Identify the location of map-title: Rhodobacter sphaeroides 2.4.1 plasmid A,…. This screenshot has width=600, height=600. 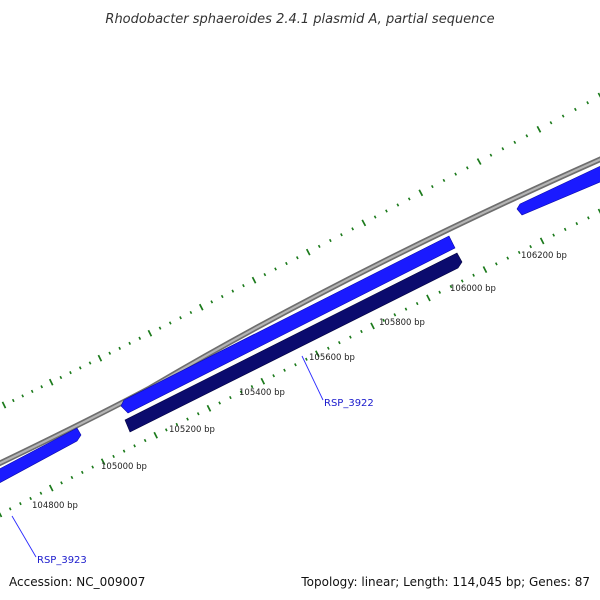
(299, 19).